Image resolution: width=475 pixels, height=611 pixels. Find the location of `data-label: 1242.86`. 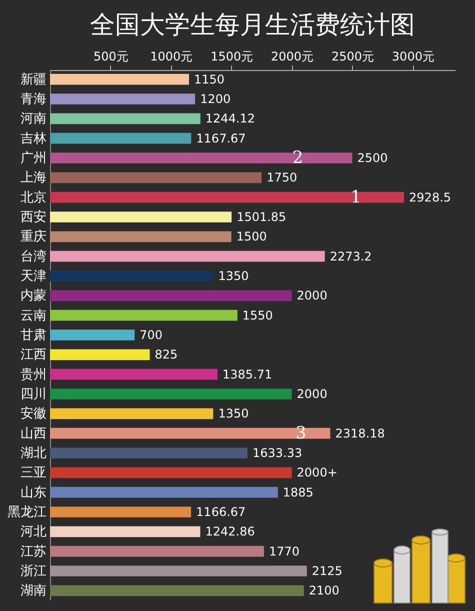

data-label: 1242.86 is located at coordinates (230, 531).